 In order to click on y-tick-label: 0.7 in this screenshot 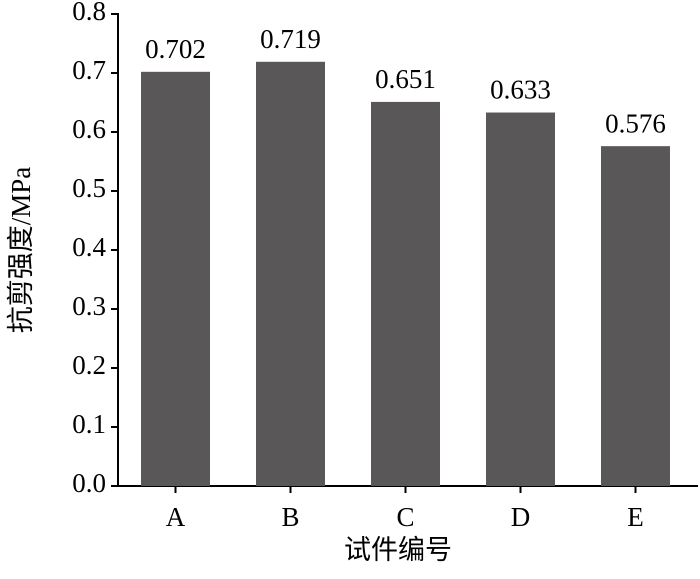, I will do `click(89, 70)`.